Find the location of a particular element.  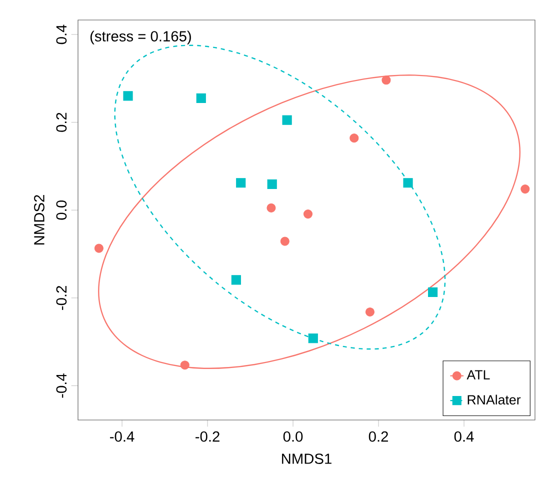

x-tick-label: 0.0 is located at coordinates (293, 436).